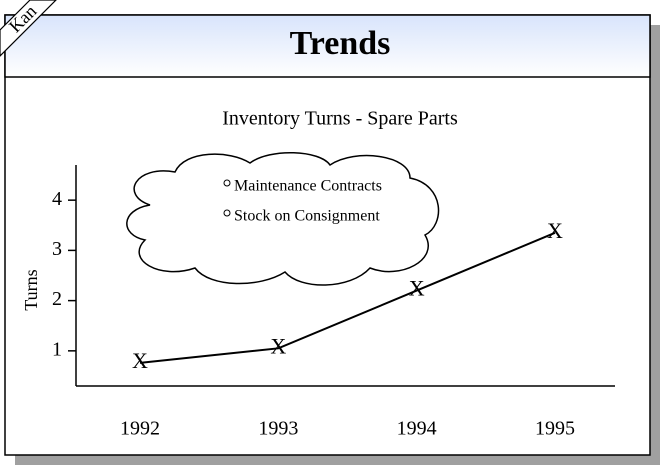  Describe the element at coordinates (278, 429) in the screenshot. I see `x-tick-label: 1993` at that location.